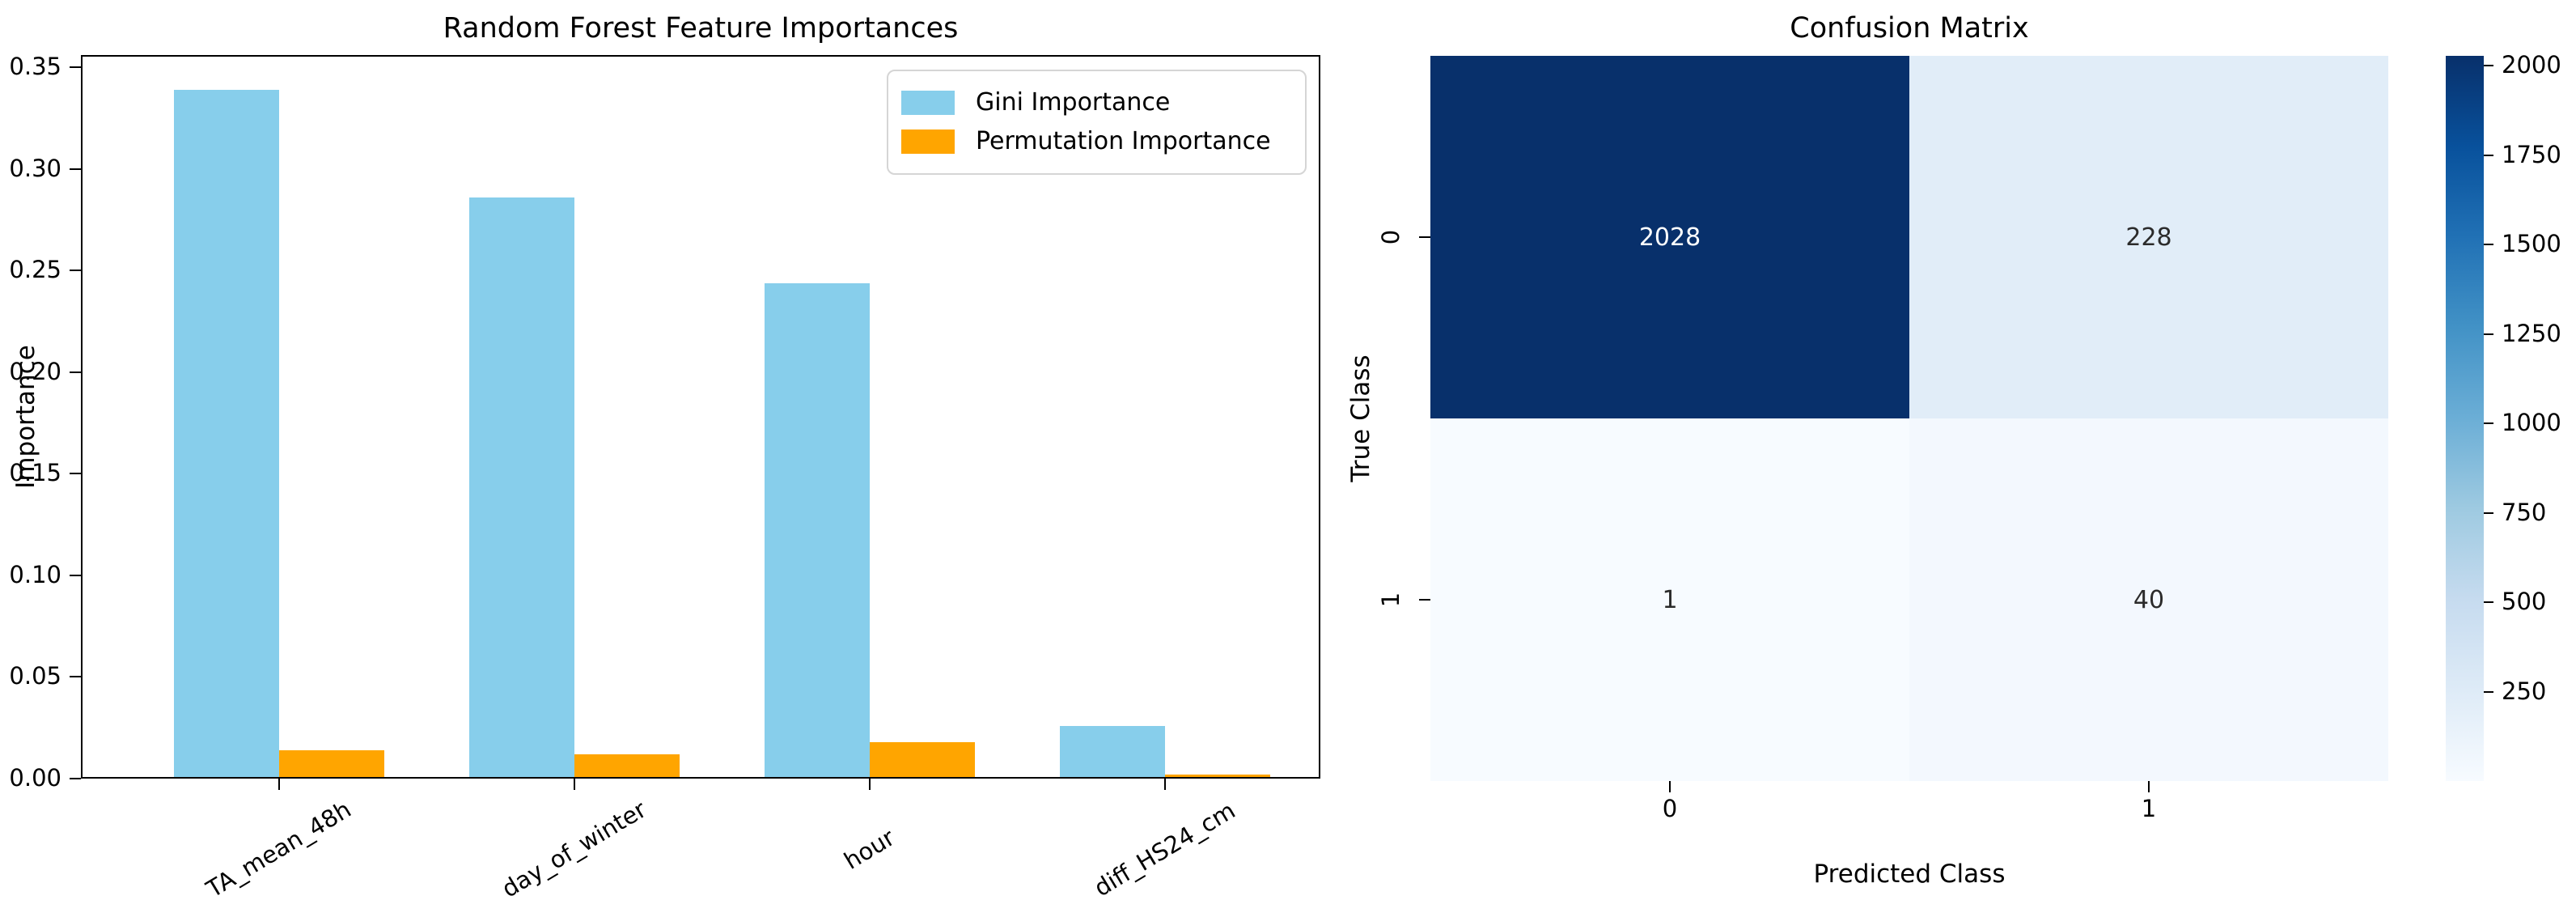 The width and height of the screenshot is (2576, 917). I want to click on confusion-cell-1-0: 1, so click(1669, 599).